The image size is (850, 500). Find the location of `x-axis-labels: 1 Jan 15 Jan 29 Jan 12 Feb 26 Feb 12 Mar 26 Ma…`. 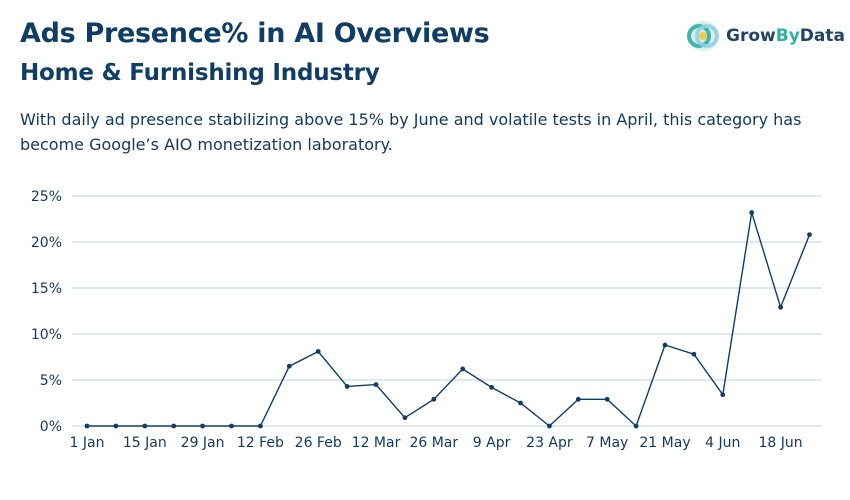

x-axis-labels: 1 Jan 15 Jan 29 Jan 12 Feb 26 Feb 12 Mar 26 Ma… is located at coordinates (436, 443).